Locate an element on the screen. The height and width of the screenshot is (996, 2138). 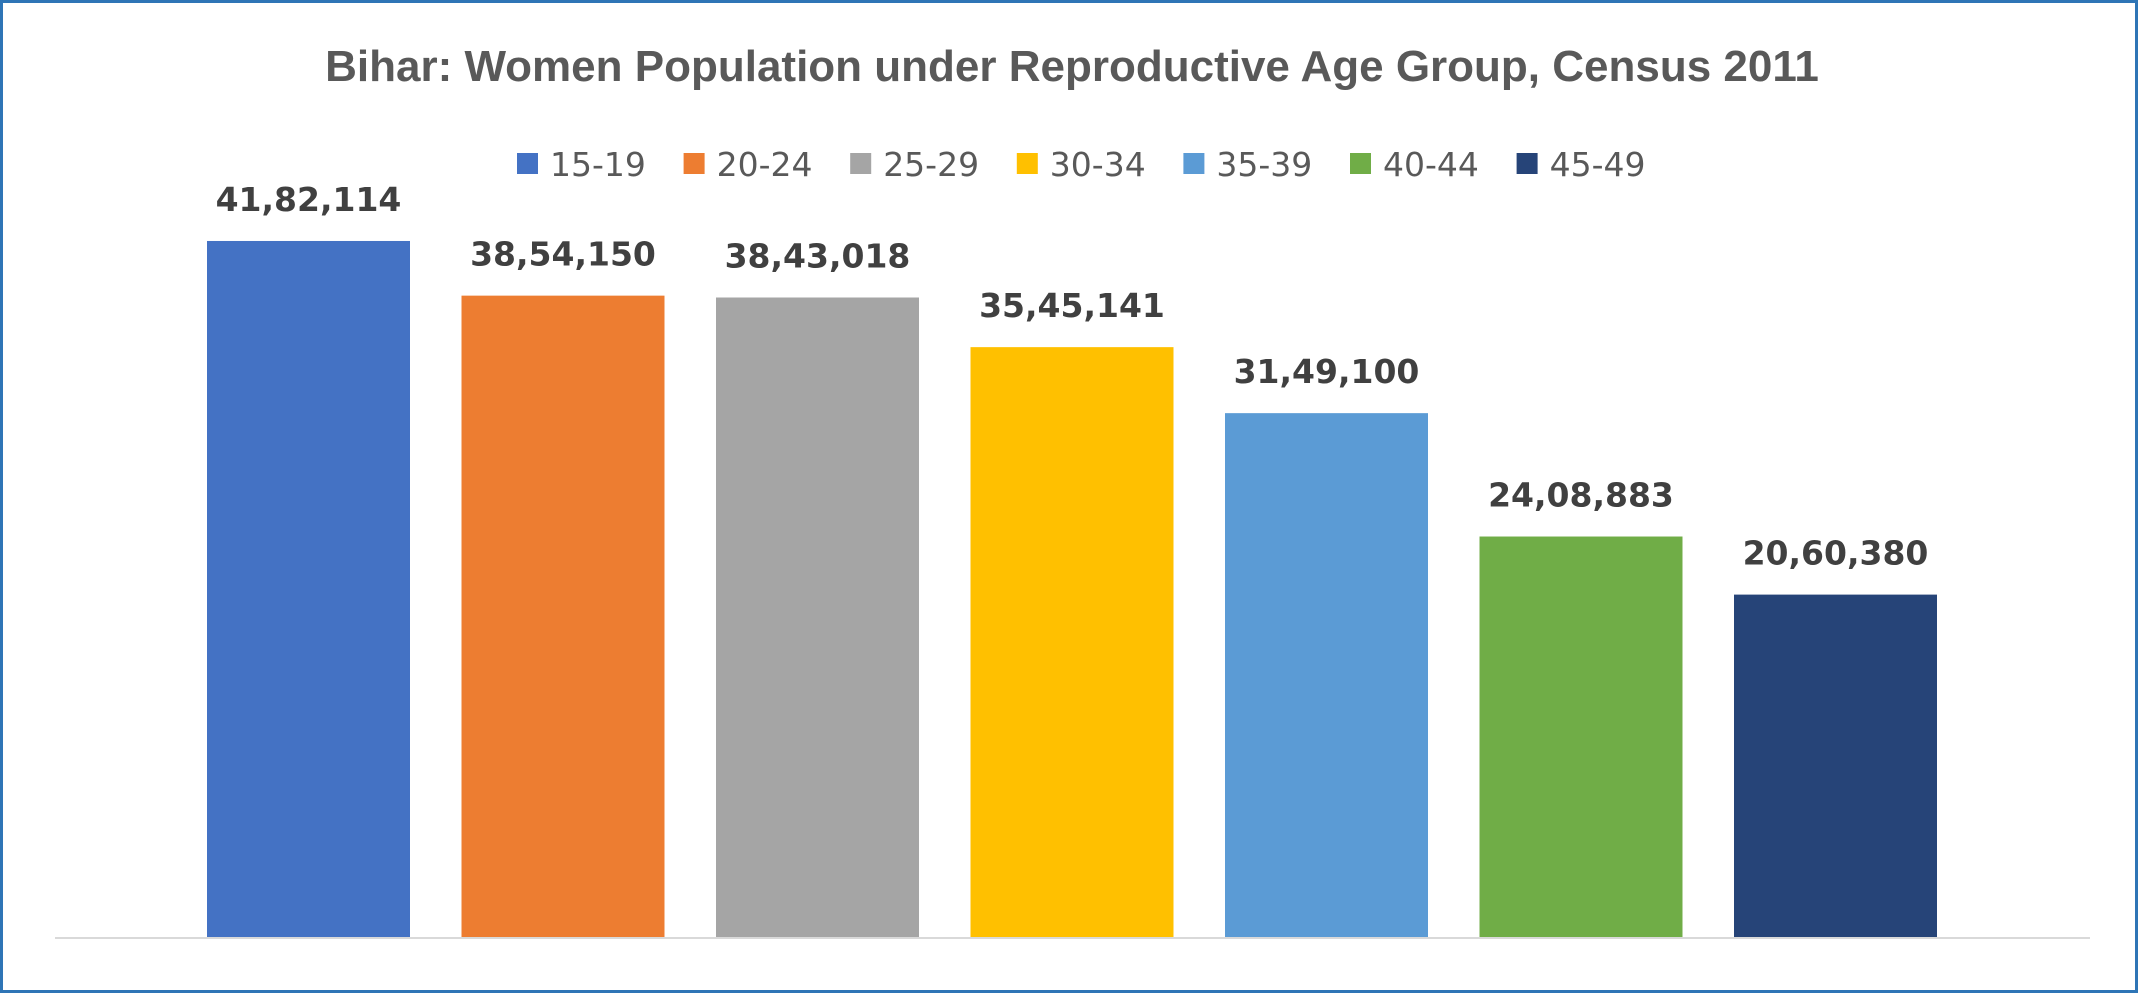
legend-label-20-24: 20-24 is located at coordinates (765, 164).